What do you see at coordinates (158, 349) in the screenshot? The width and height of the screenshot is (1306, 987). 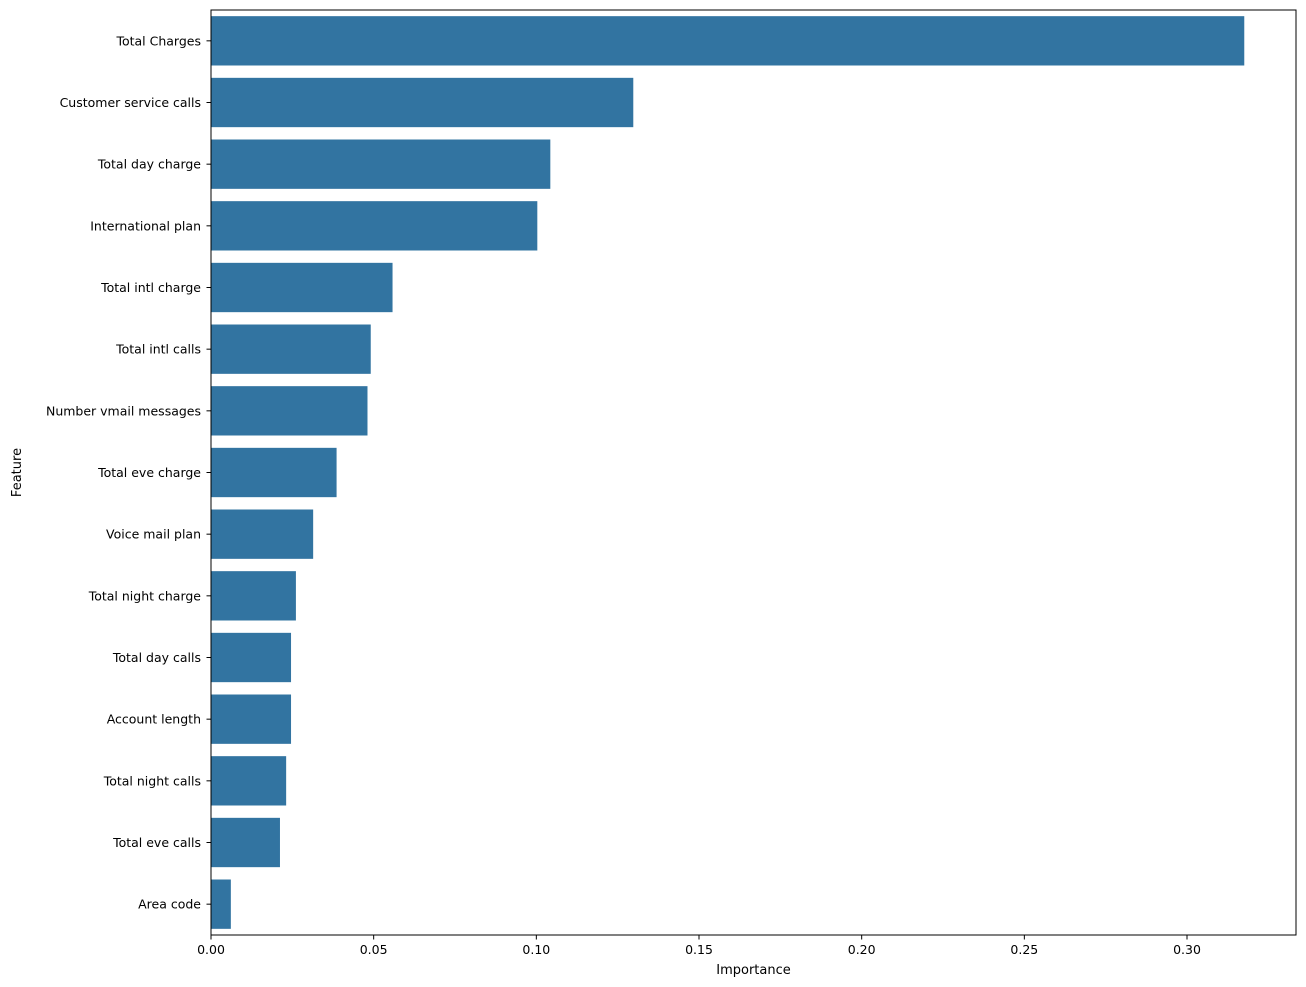 I see `y-tick-label: Total intl calls` at bounding box center [158, 349].